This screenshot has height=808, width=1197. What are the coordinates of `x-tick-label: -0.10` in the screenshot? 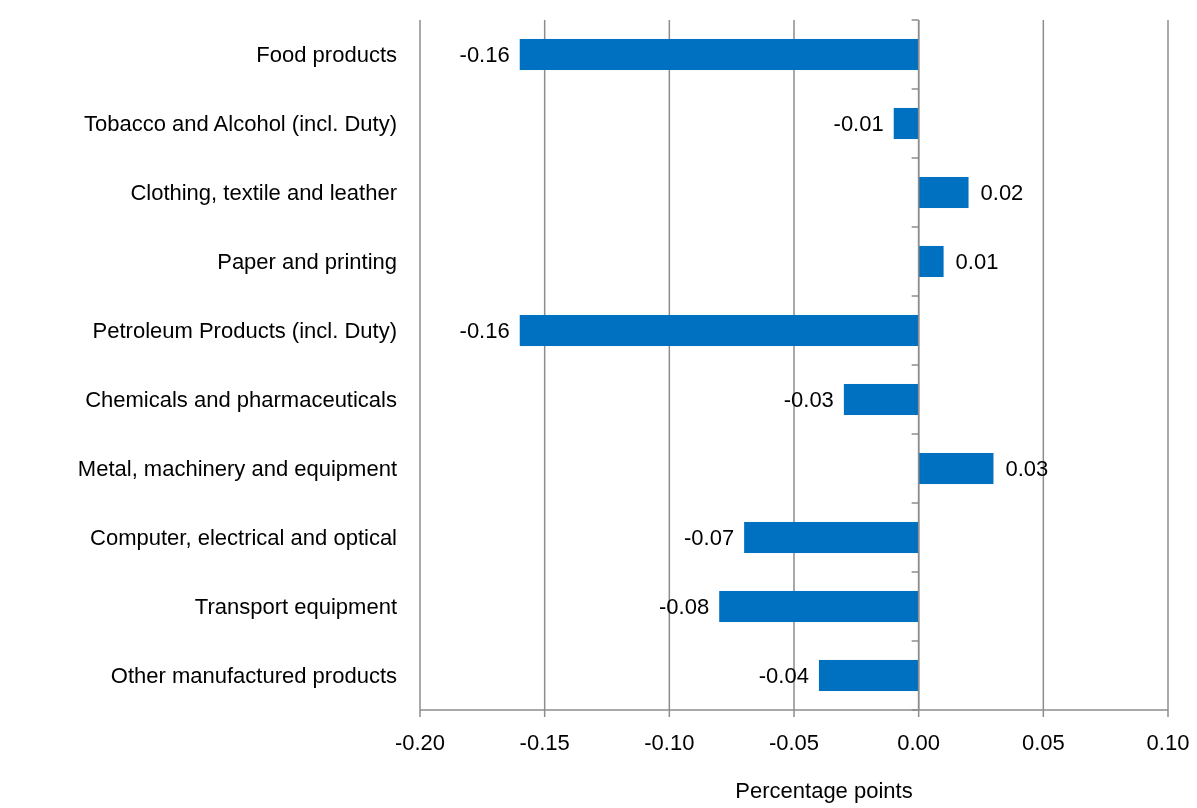 It's located at (669, 742).